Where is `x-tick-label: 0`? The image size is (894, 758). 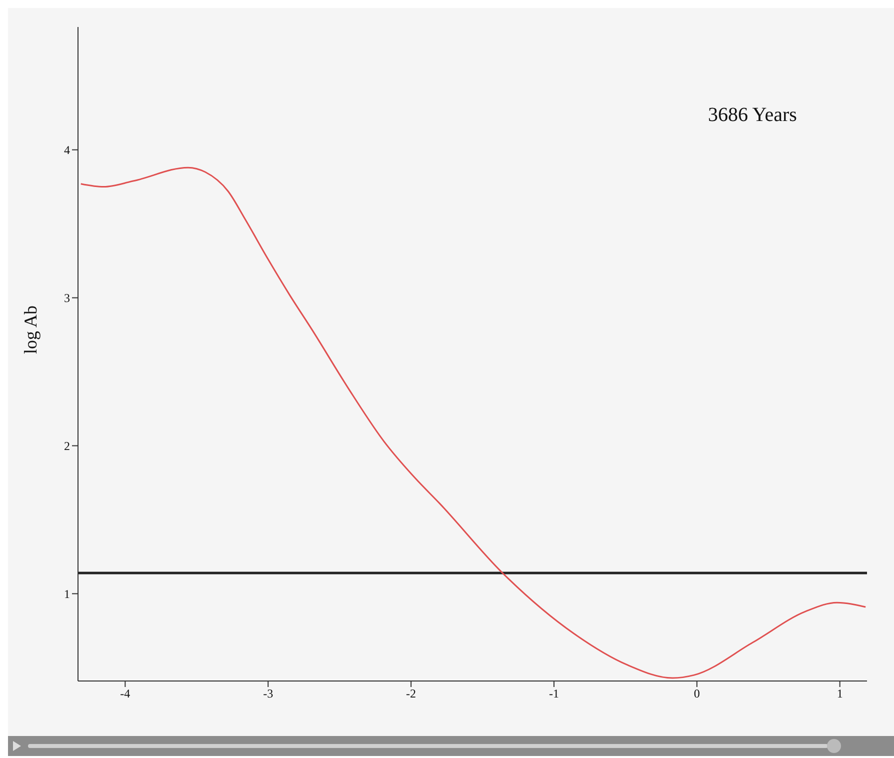 x-tick-label: 0 is located at coordinates (697, 693).